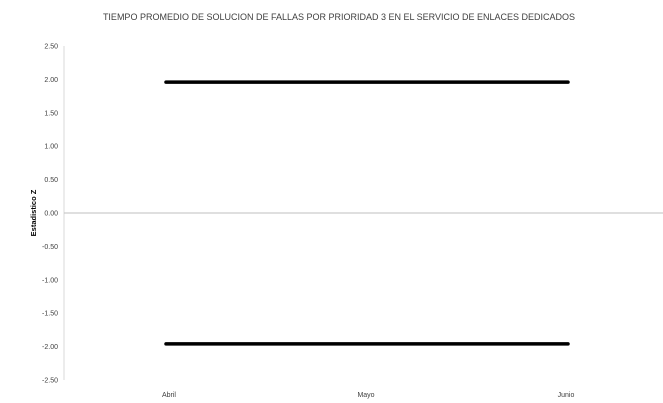  Describe the element at coordinates (51, 80) in the screenshot. I see `y-tick-label: 2.00` at that location.